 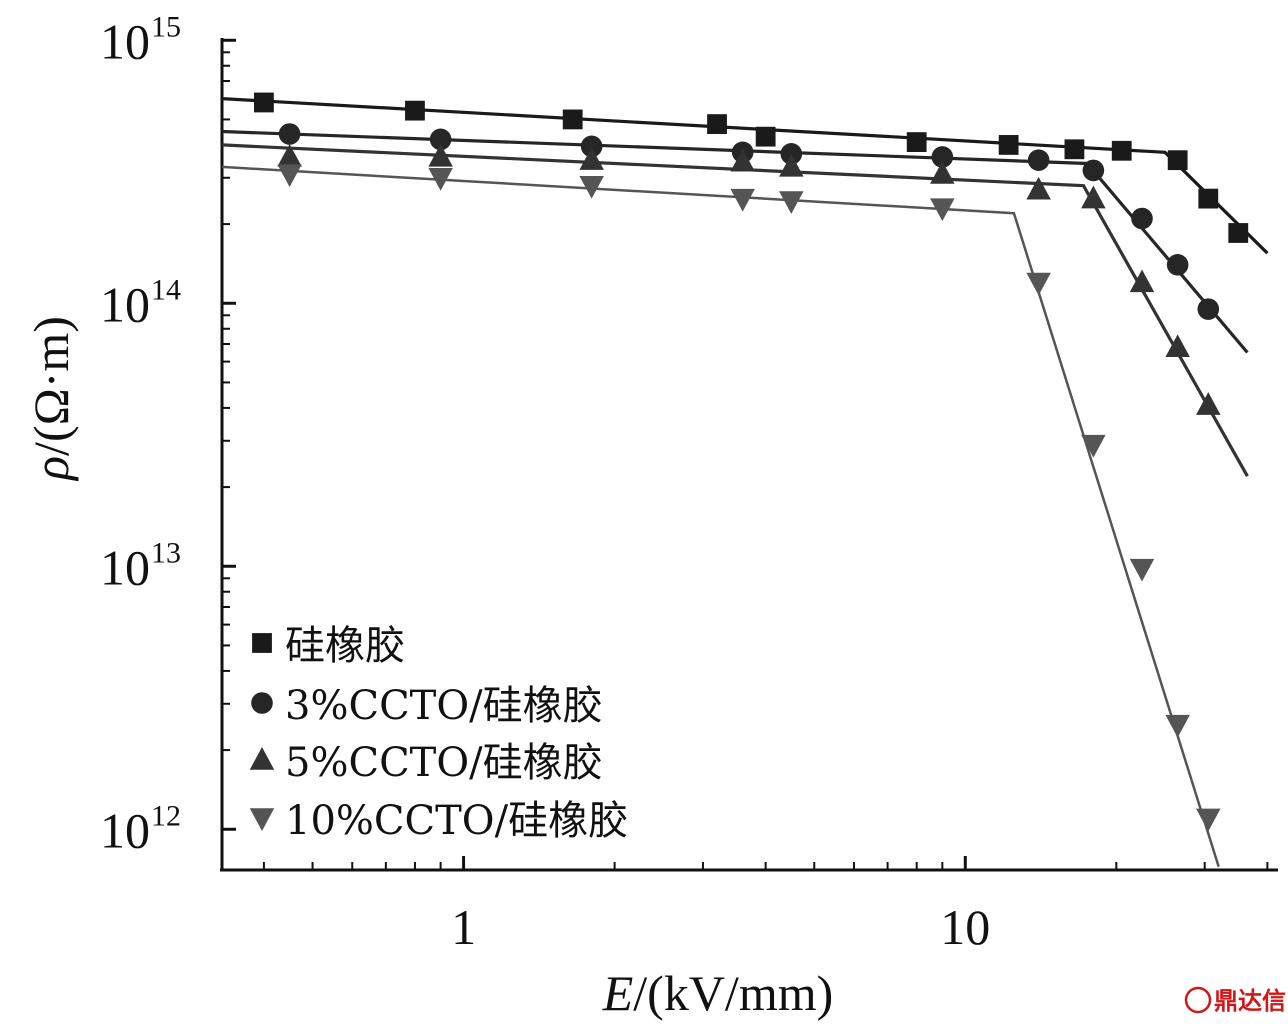 What do you see at coordinates (166, 552) in the screenshot?
I see `y-tick-exponent: 13` at bounding box center [166, 552].